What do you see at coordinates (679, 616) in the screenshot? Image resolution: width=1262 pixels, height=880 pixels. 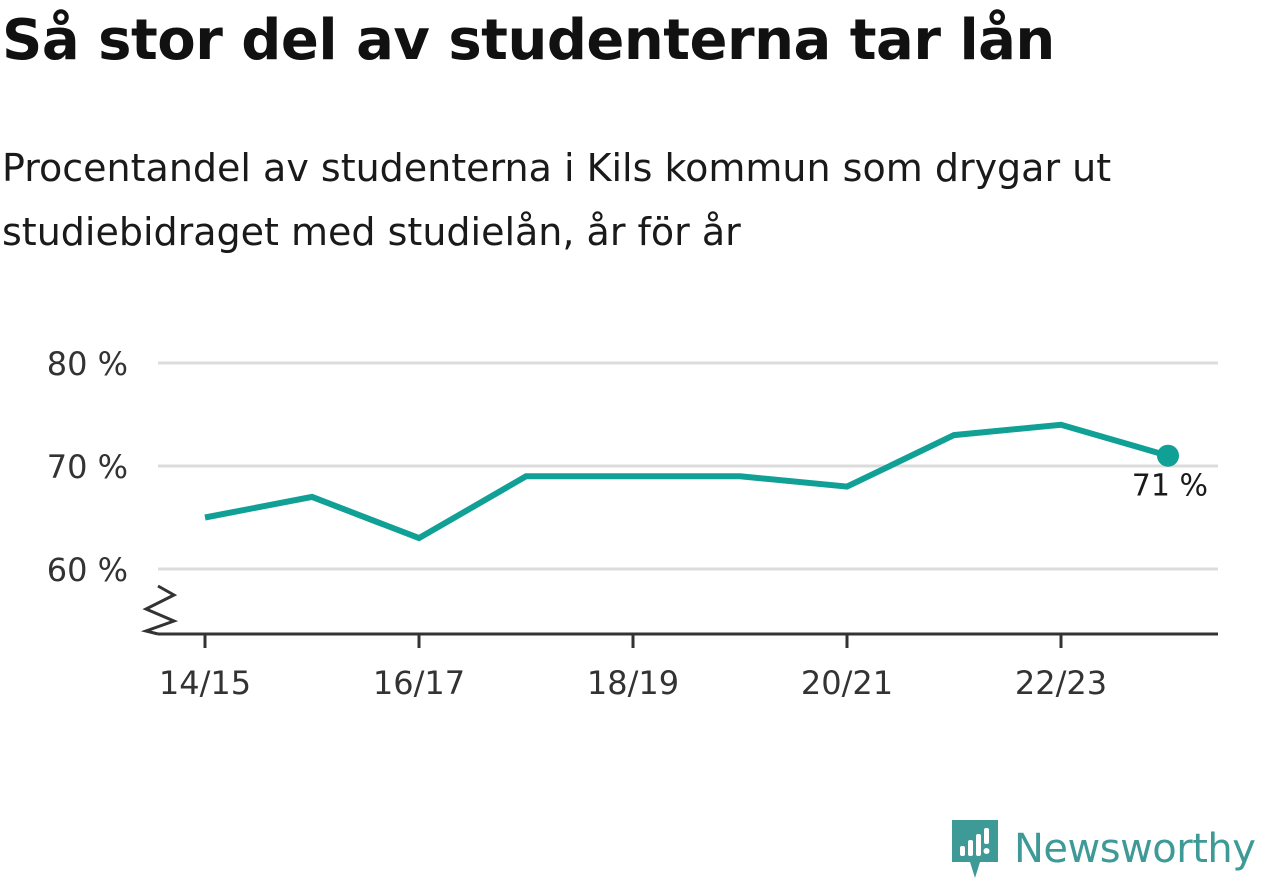 I see `x-axis` at bounding box center [679, 616].